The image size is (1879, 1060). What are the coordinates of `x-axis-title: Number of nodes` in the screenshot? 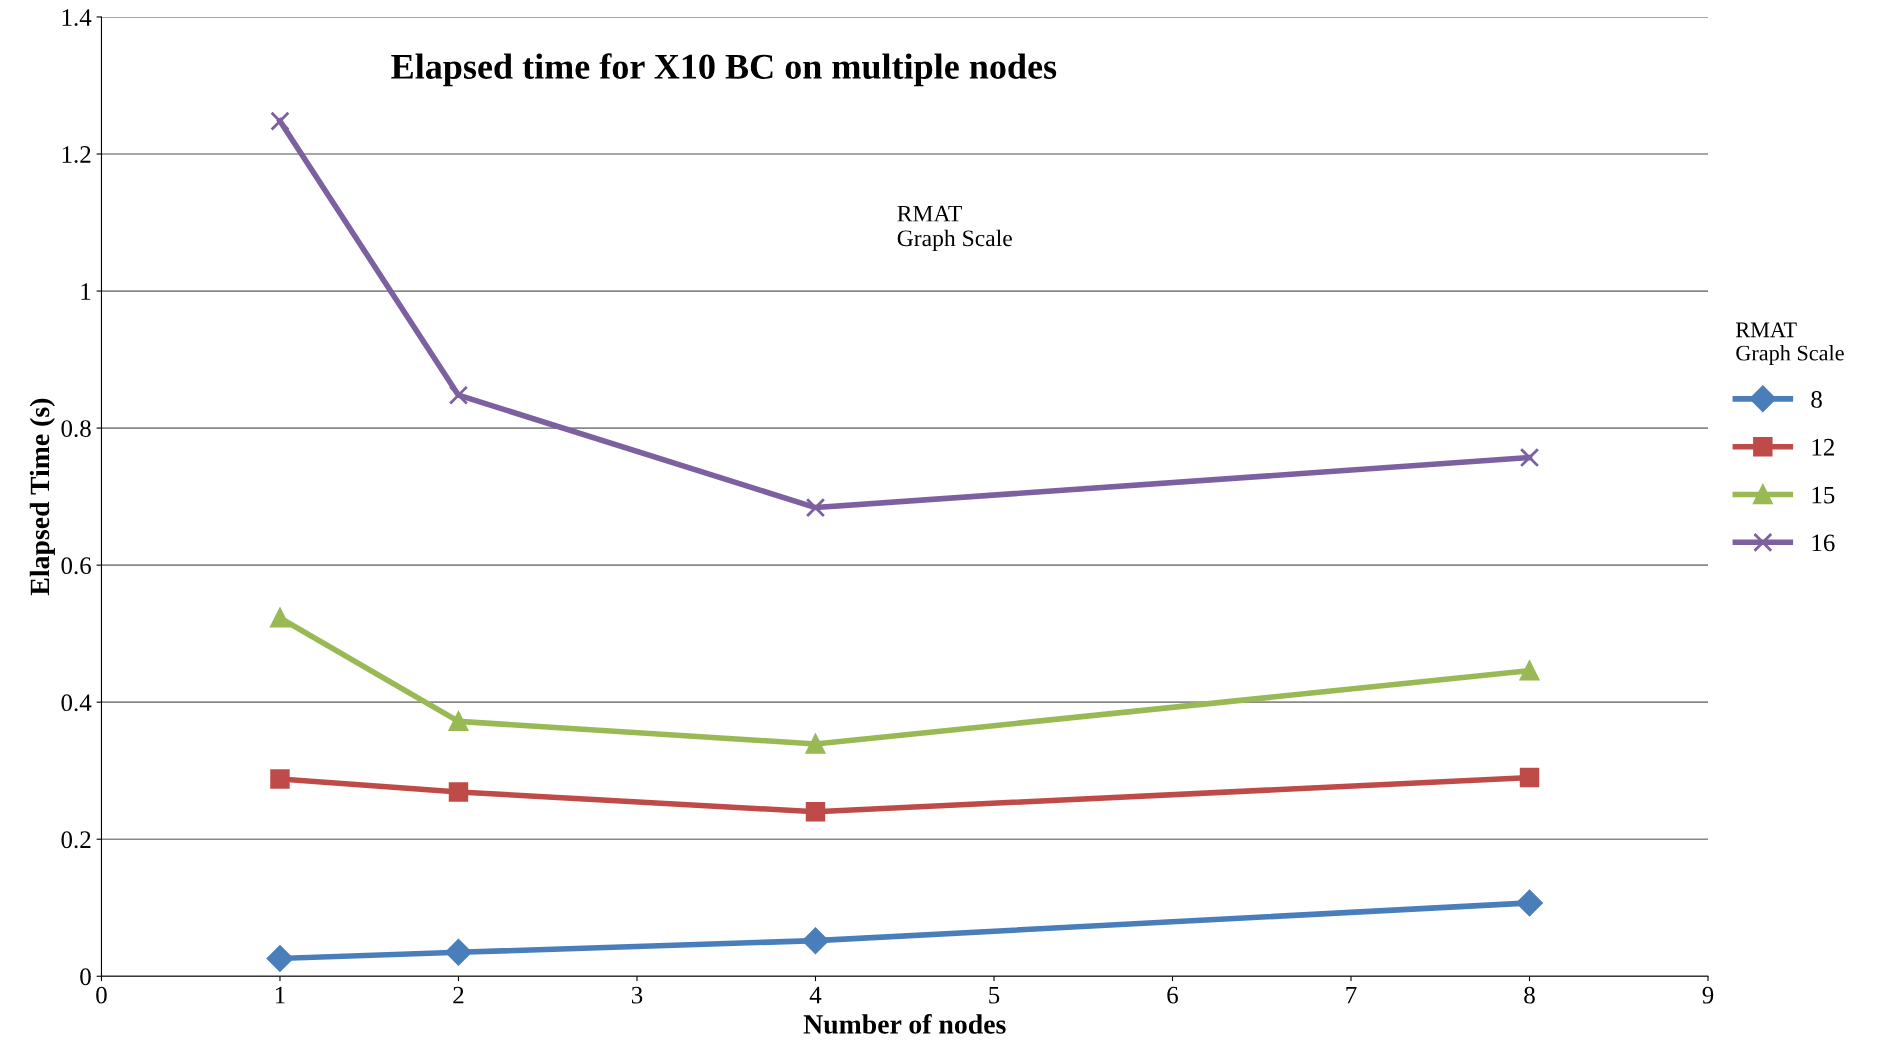 It's located at (904, 1023).